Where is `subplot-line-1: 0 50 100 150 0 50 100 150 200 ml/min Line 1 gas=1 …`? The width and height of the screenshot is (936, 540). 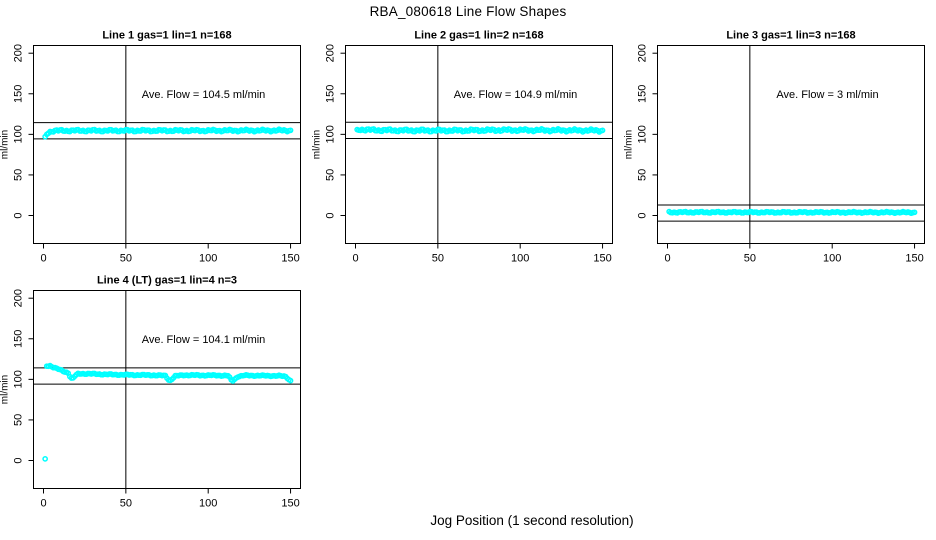 subplot-line-1: 0 50 100 150 0 50 100 150 200 ml/min Line 1 gas=1 … is located at coordinates (150, 147).